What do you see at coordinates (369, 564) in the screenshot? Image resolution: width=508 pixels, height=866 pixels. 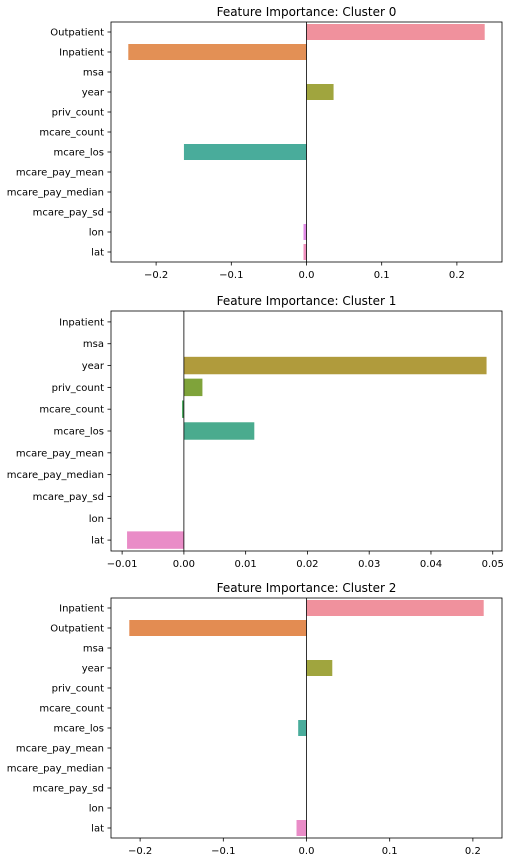 I see `x-tick-label: 0.03` at bounding box center [369, 564].